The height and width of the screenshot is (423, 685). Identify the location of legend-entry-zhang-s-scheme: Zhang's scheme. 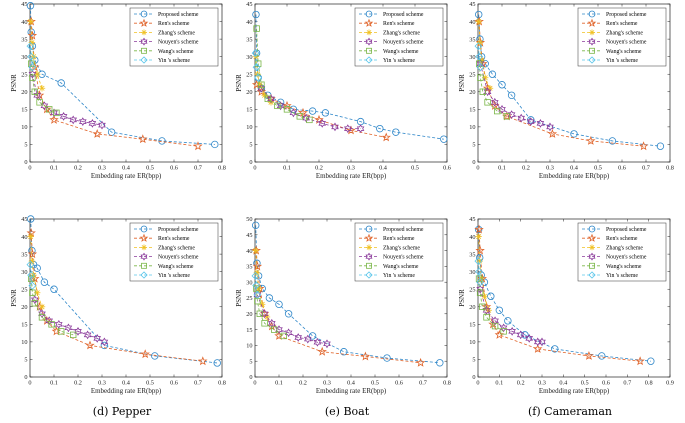
(612, 247).